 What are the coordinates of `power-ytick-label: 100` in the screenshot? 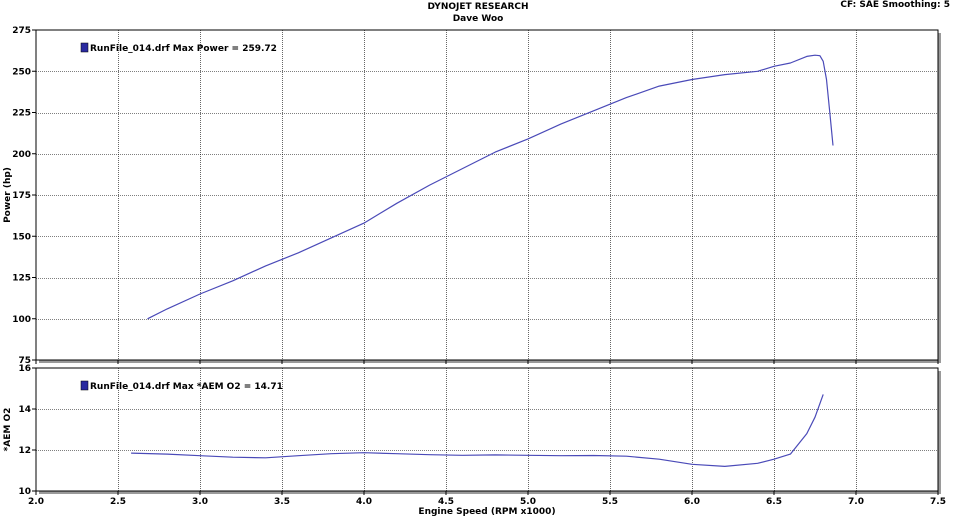 It's located at (21, 320).